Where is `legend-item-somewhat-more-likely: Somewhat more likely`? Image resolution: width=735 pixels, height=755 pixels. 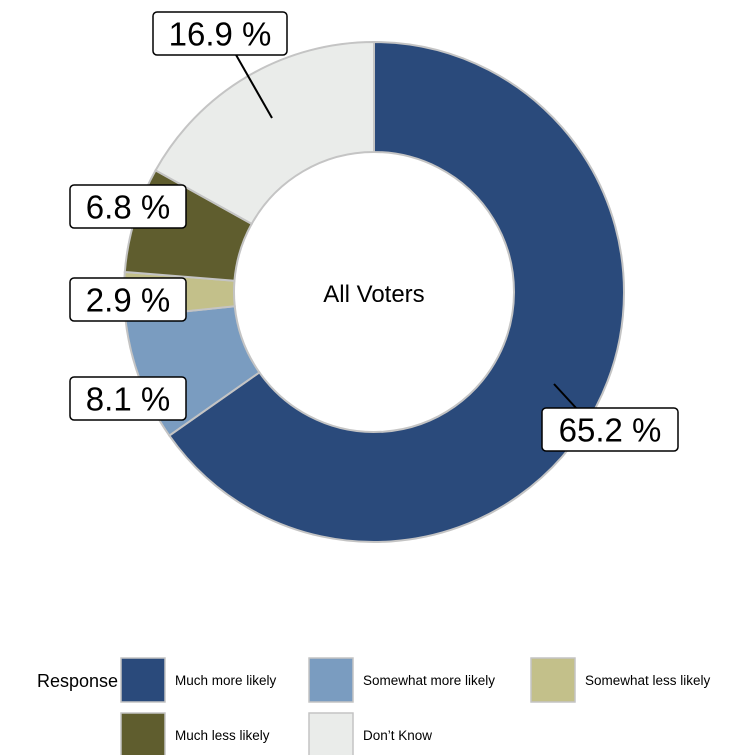 legend-item-somewhat-more-likely: Somewhat more likely is located at coordinates (401, 680).